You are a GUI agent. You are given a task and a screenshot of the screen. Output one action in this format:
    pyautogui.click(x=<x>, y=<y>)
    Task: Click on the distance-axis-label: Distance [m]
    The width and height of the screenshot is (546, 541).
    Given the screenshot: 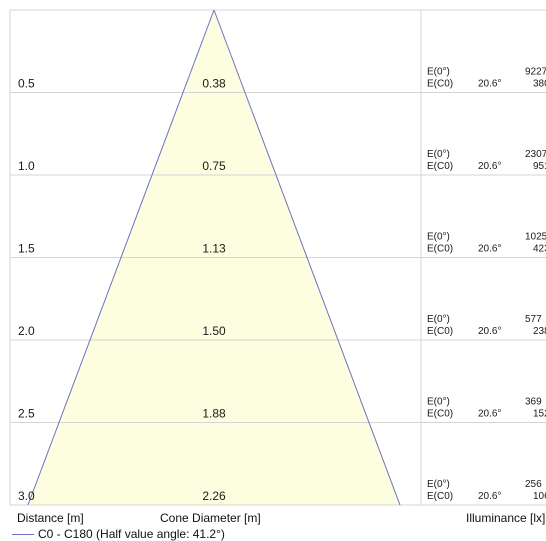 What is the action you would take?
    pyautogui.click(x=50, y=518)
    